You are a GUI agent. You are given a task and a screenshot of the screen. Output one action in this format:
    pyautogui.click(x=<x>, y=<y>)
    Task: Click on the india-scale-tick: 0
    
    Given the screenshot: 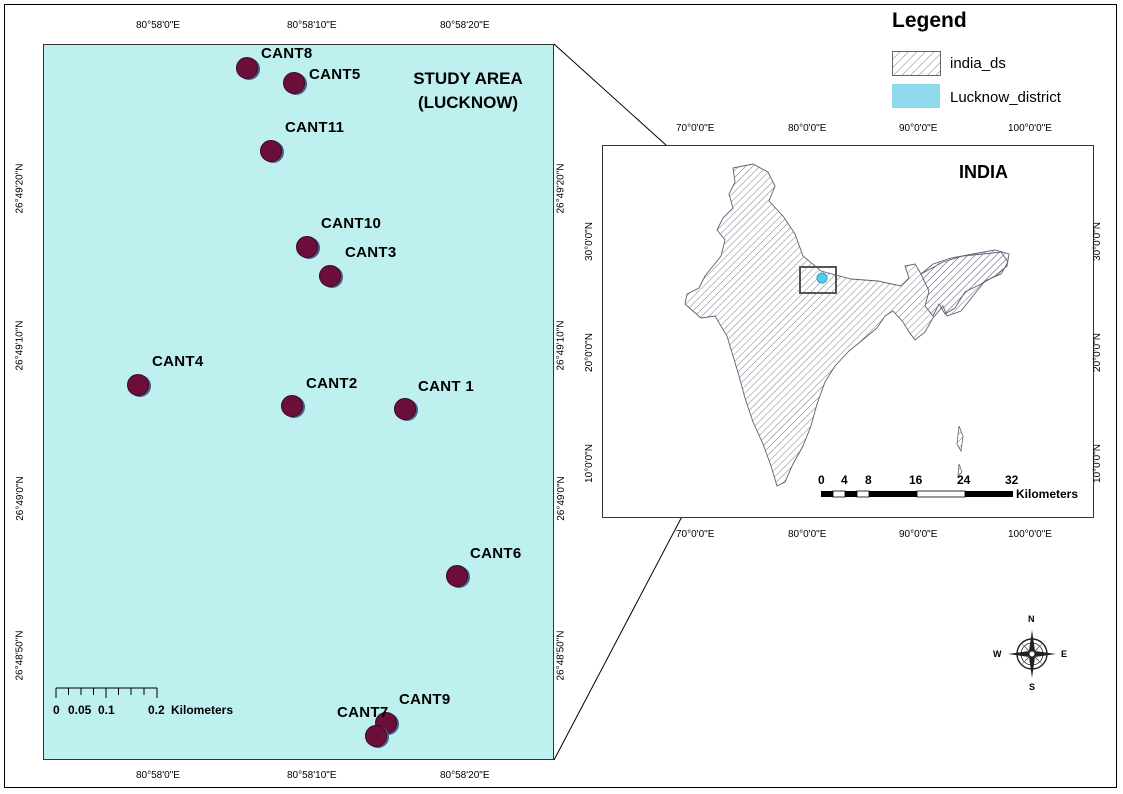 What is the action you would take?
    pyautogui.click(x=821, y=480)
    